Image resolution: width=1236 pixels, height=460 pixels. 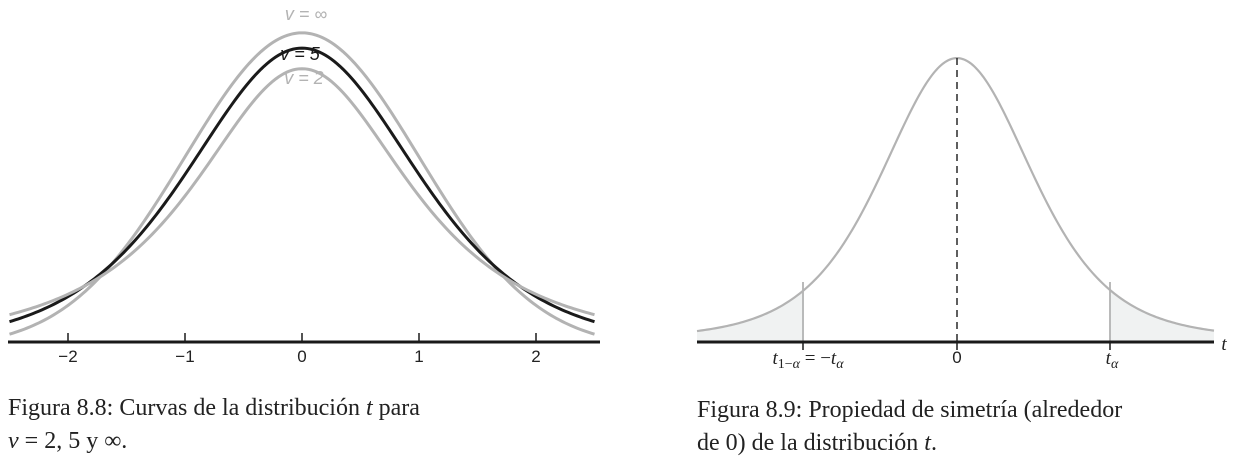 I want to click on x-tick-label: −2, so click(x=67, y=356).